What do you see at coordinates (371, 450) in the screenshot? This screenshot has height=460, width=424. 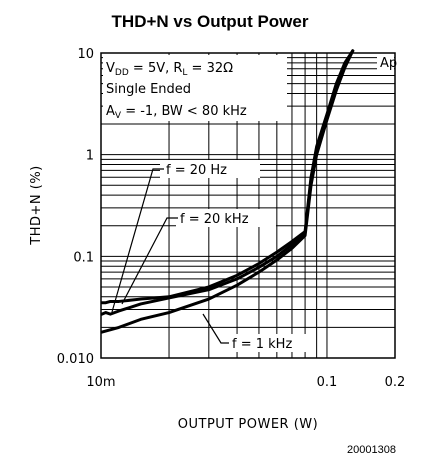 I see `figure-id: 20001308` at bounding box center [371, 450].